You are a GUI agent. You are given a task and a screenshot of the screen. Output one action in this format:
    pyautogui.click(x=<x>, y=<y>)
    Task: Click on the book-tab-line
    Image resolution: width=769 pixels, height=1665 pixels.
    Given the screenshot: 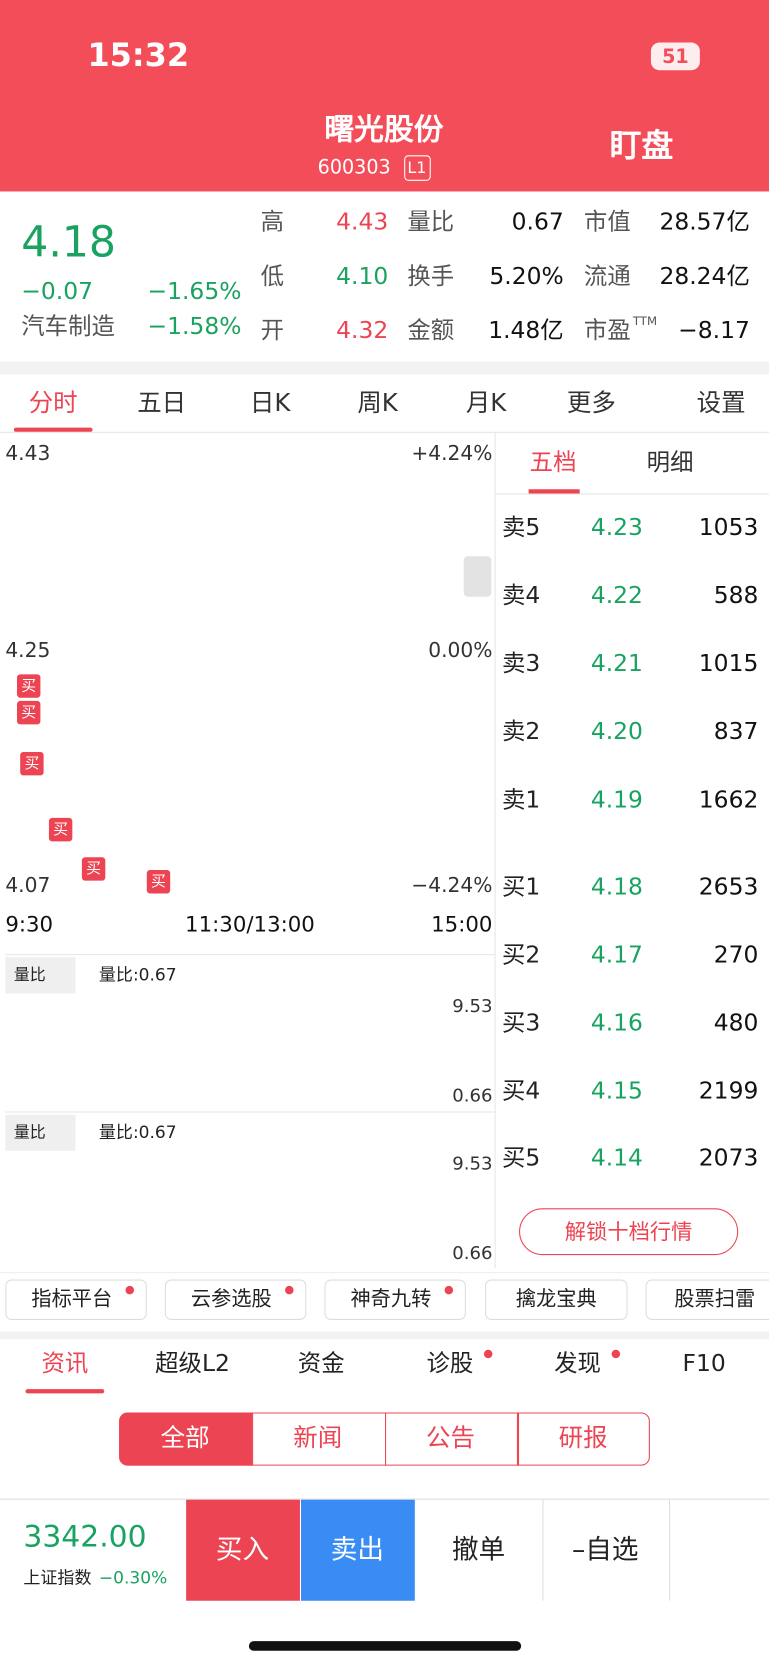 What is the action you would take?
    pyautogui.click(x=632, y=494)
    